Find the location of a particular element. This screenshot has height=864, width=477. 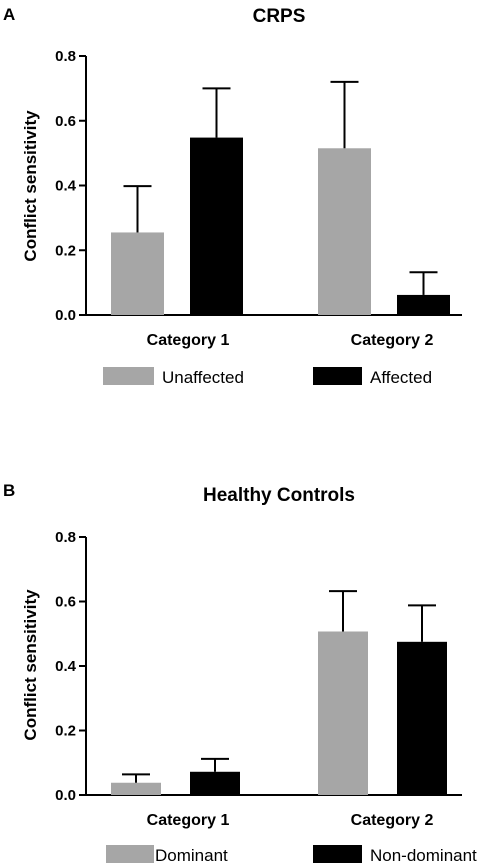

legend: Unaffected Affected is located at coordinates (267, 377).